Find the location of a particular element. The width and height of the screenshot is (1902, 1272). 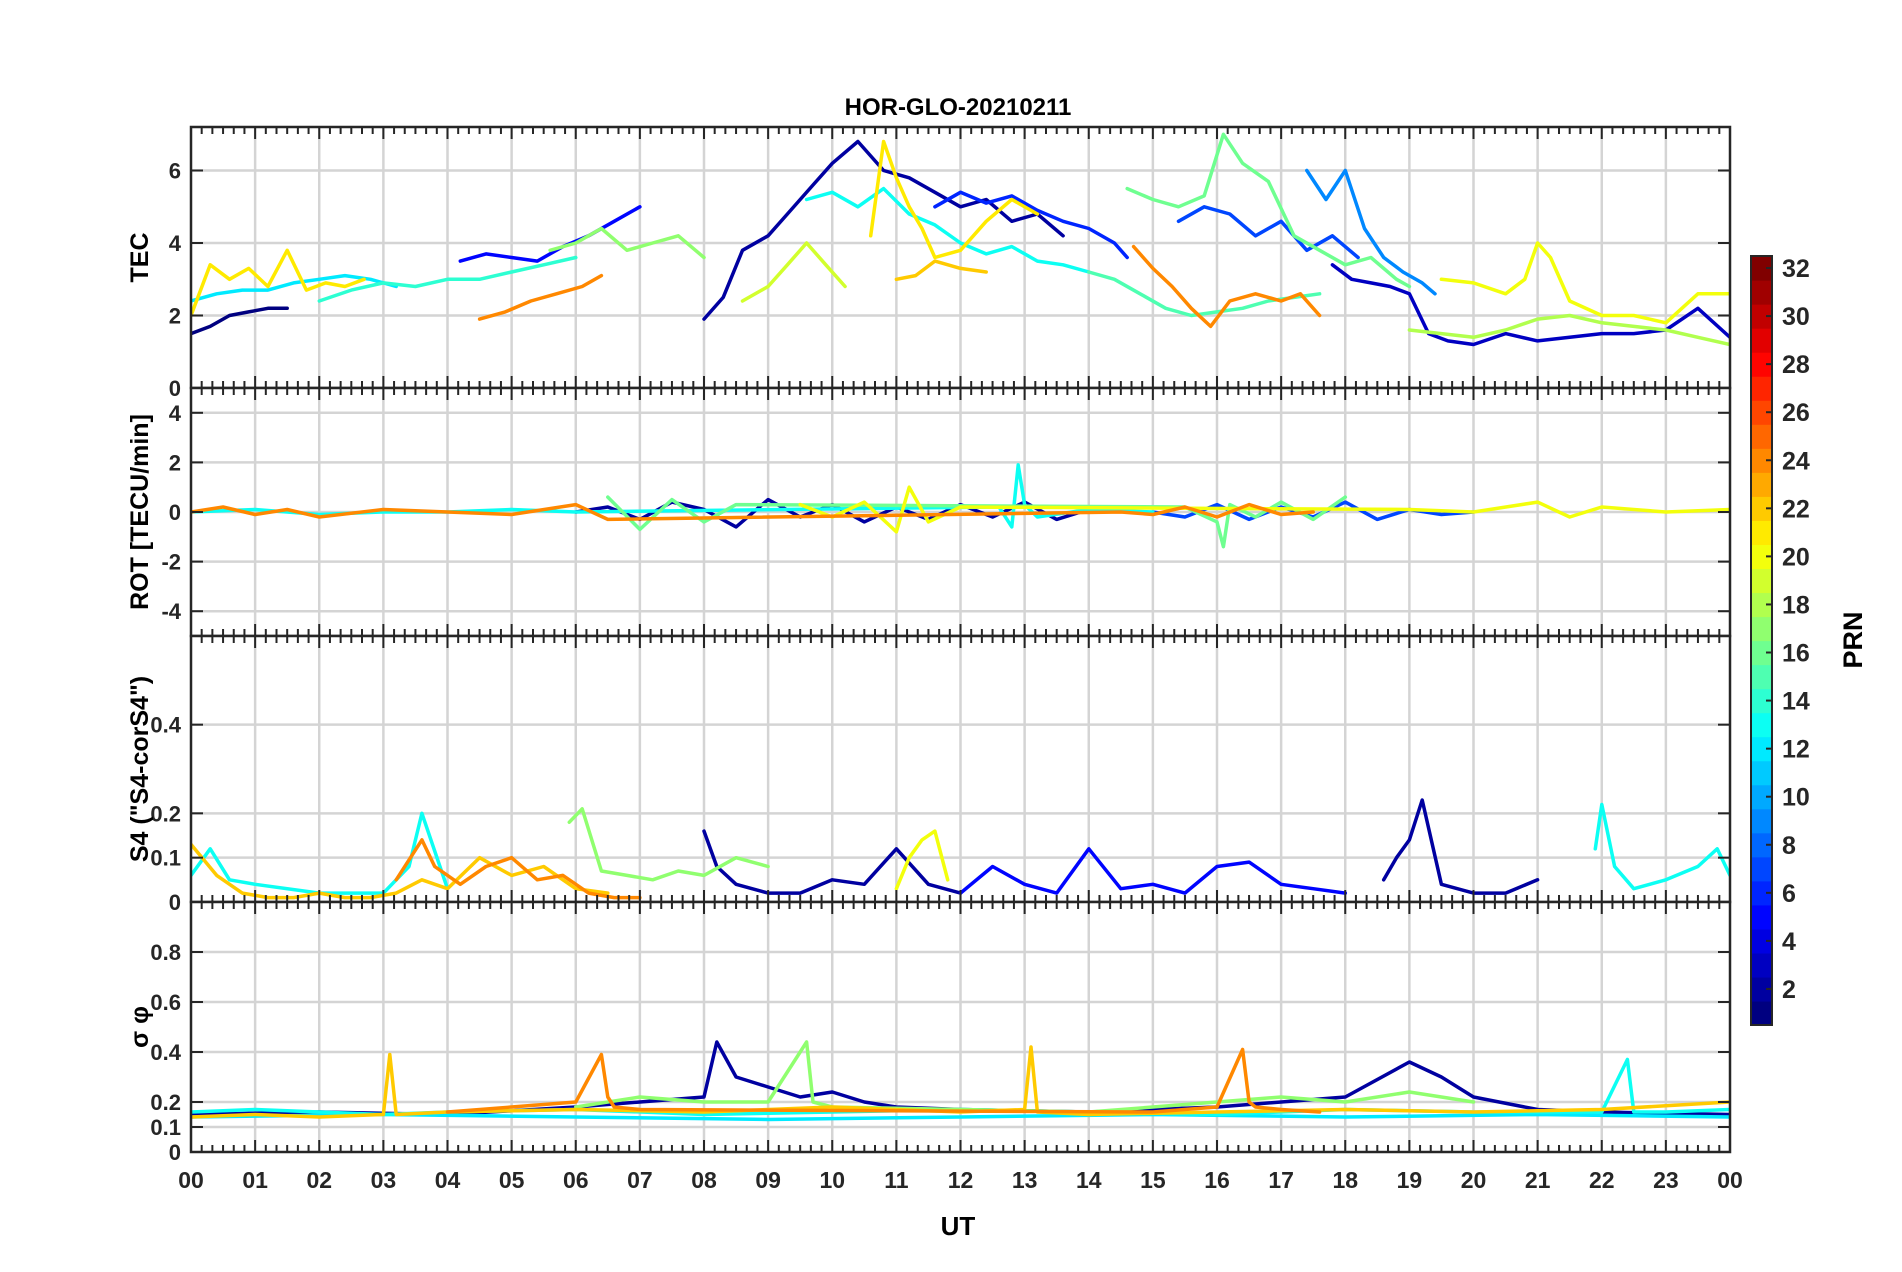

x-tick-label: 13 is located at coordinates (1025, 1180).